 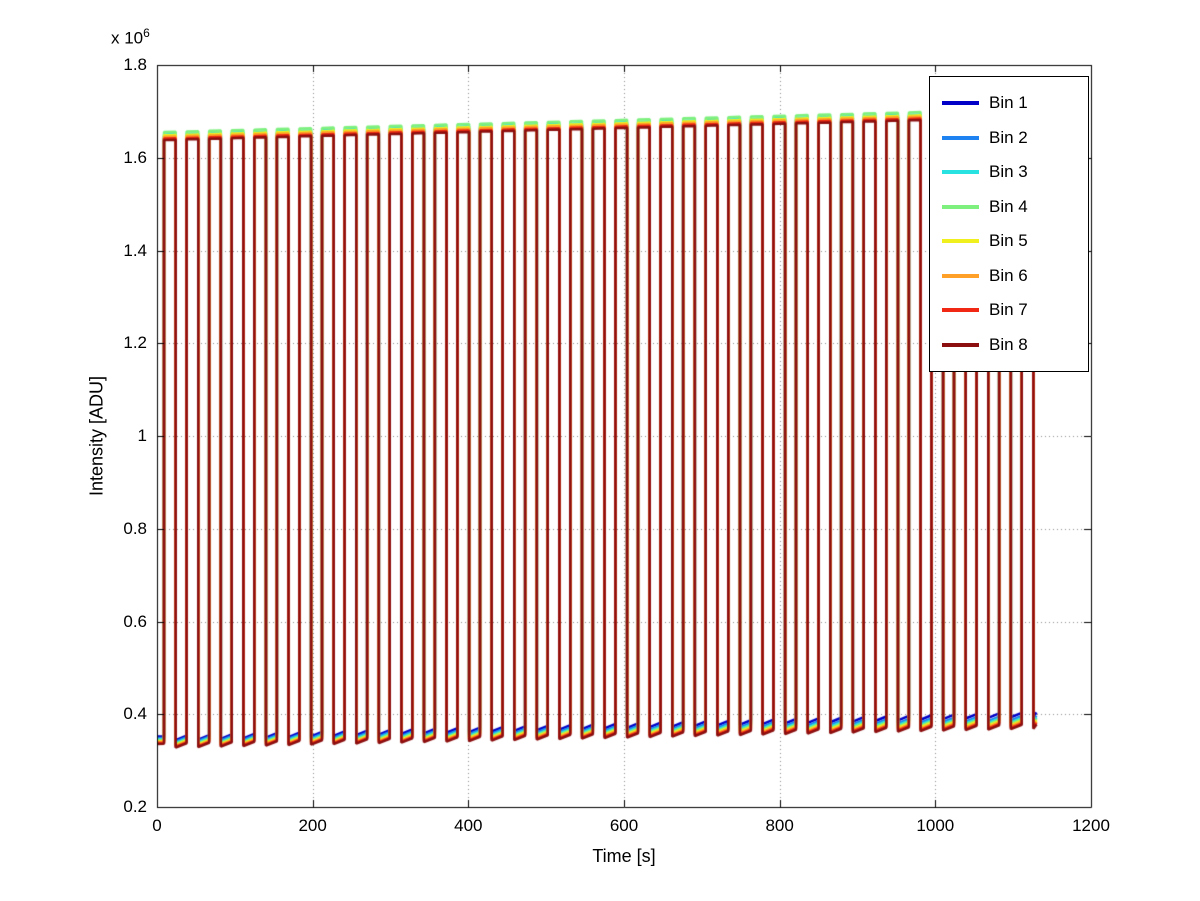 I want to click on y-tick-label: 0.4, so click(x=135, y=714).